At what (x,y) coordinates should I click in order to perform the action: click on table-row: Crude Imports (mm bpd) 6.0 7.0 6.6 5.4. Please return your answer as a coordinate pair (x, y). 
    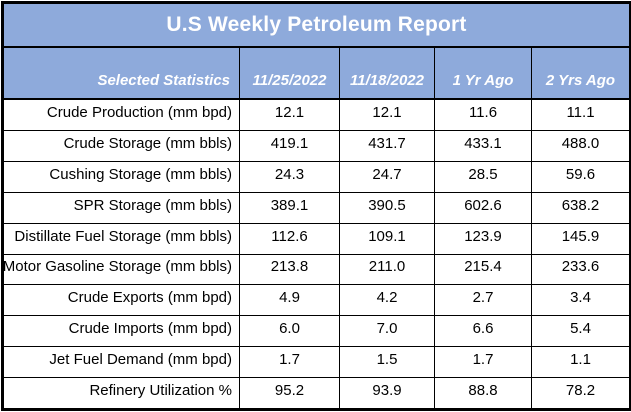
    Looking at the image, I should click on (316, 332).